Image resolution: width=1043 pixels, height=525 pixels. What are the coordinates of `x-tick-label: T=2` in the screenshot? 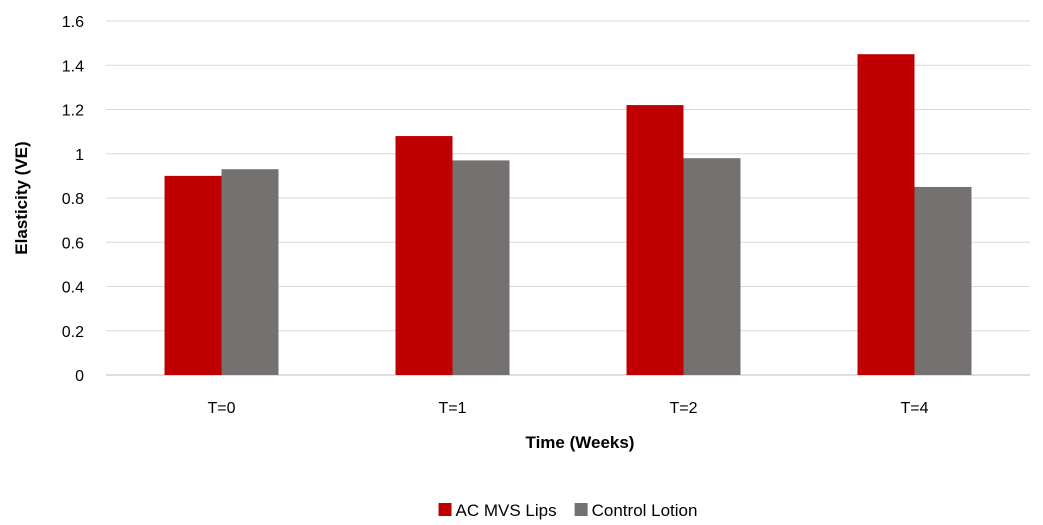 It's located at (683, 408).